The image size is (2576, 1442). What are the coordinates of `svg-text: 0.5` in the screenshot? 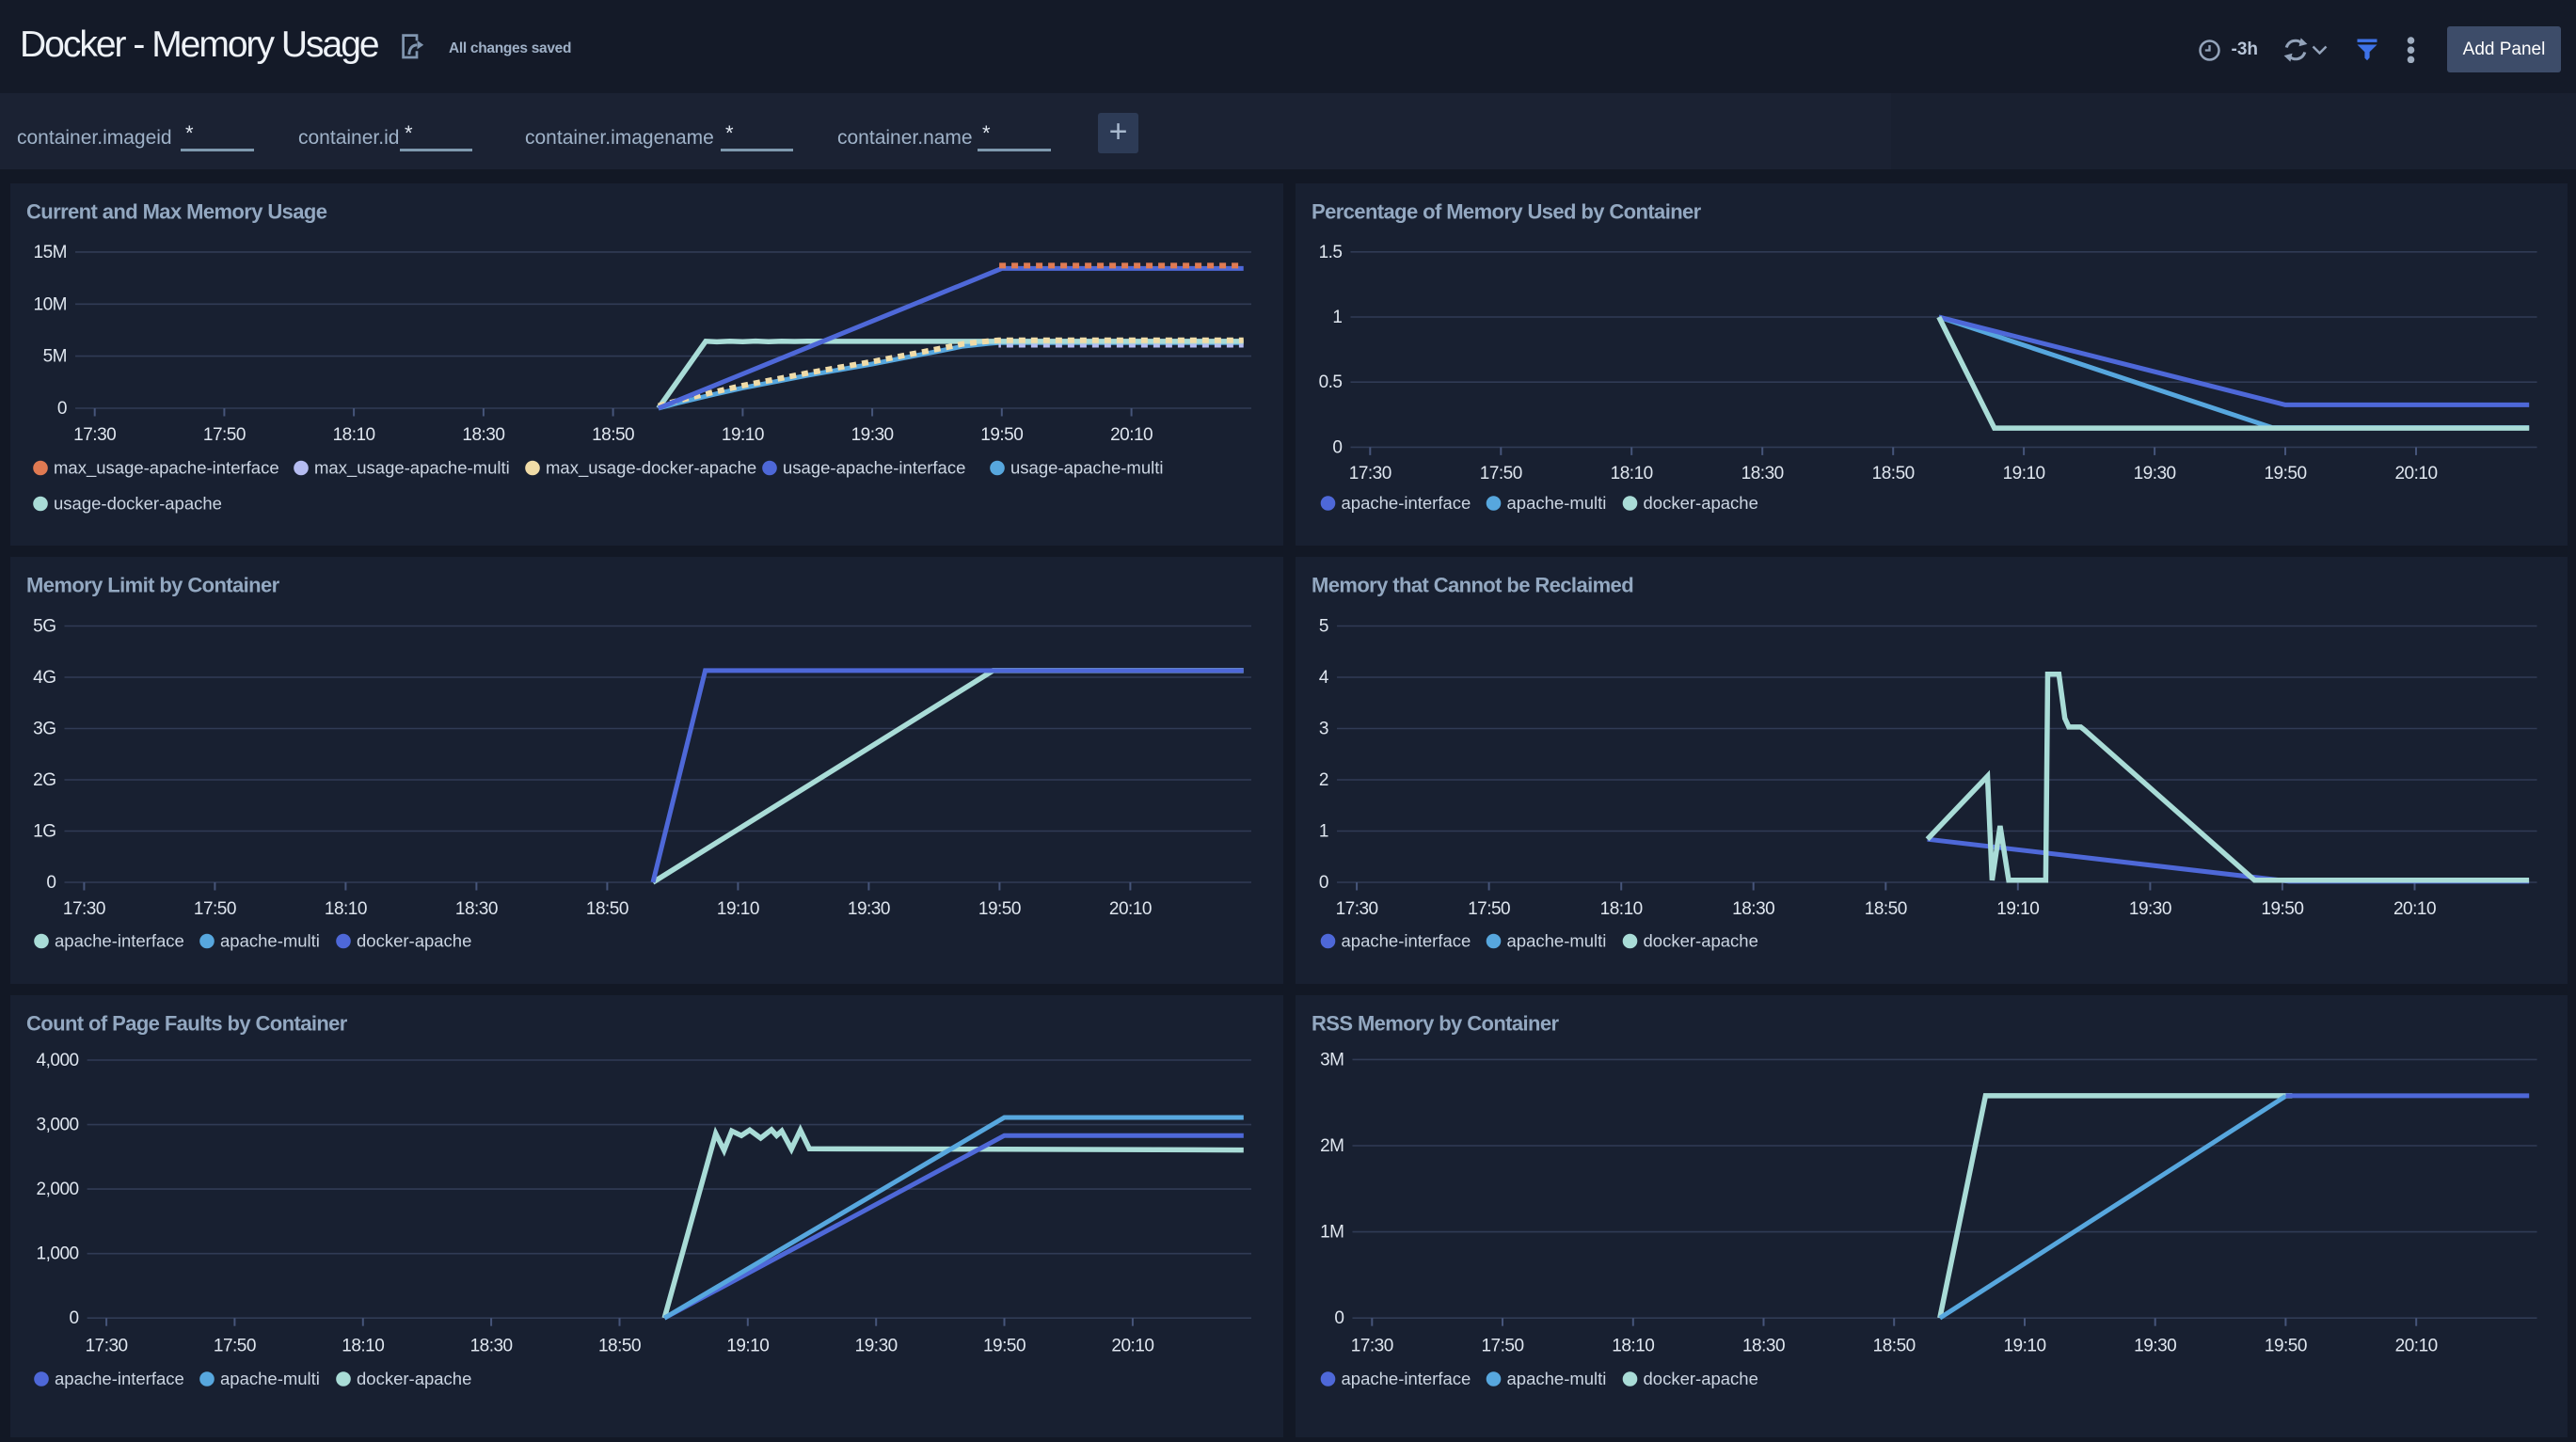 It's located at (1330, 382).